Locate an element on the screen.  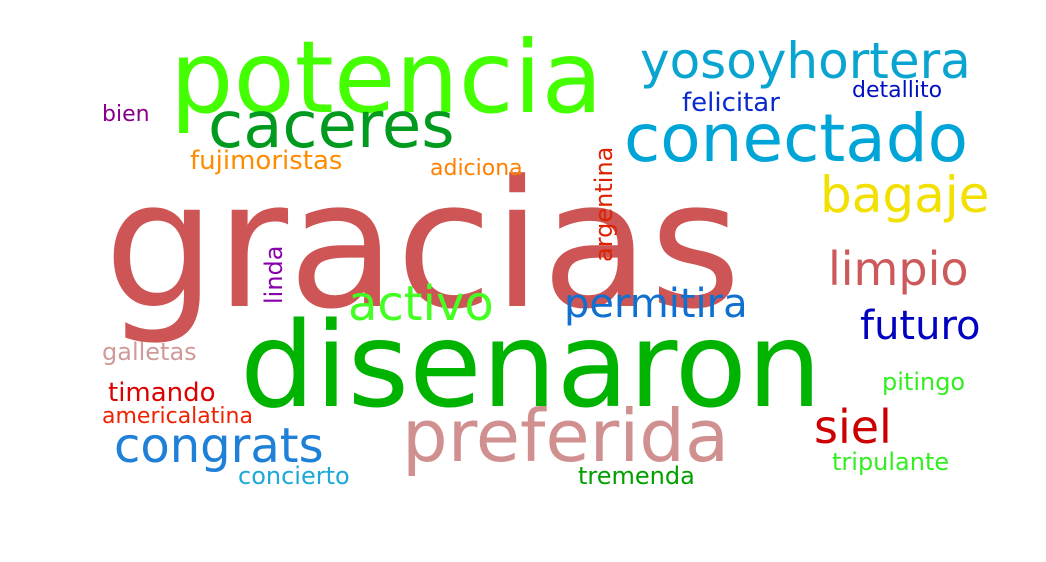
word-fujimoristas: fujimoristas is located at coordinates (266, 161).